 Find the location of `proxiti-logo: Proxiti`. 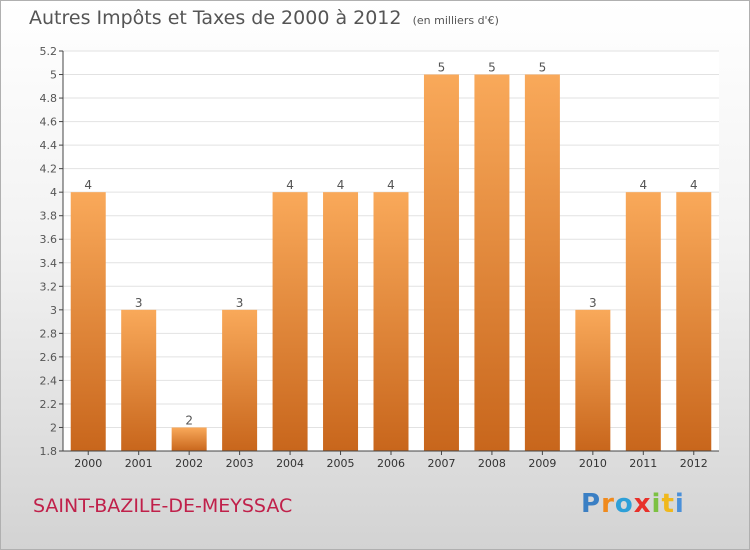

proxiti-logo: Proxiti is located at coordinates (633, 504).